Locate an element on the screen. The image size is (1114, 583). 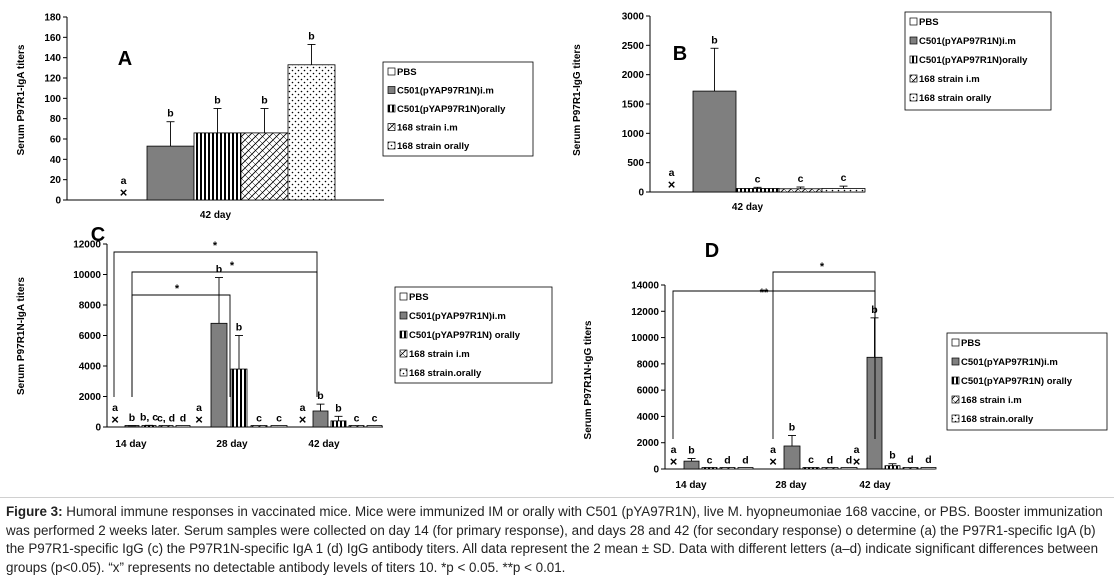
y-tick-label: 80 is located at coordinates (56, 119).